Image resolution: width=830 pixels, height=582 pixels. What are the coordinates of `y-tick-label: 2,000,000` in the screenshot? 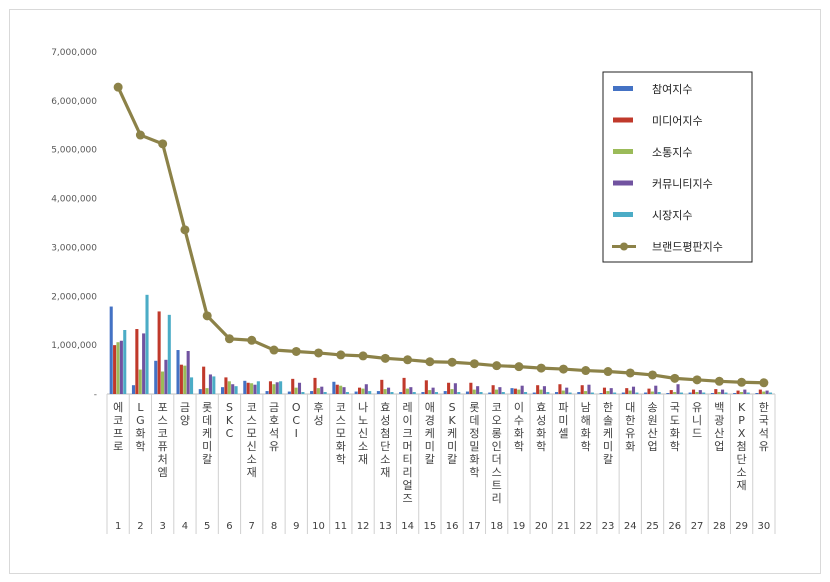 It's located at (74, 297).